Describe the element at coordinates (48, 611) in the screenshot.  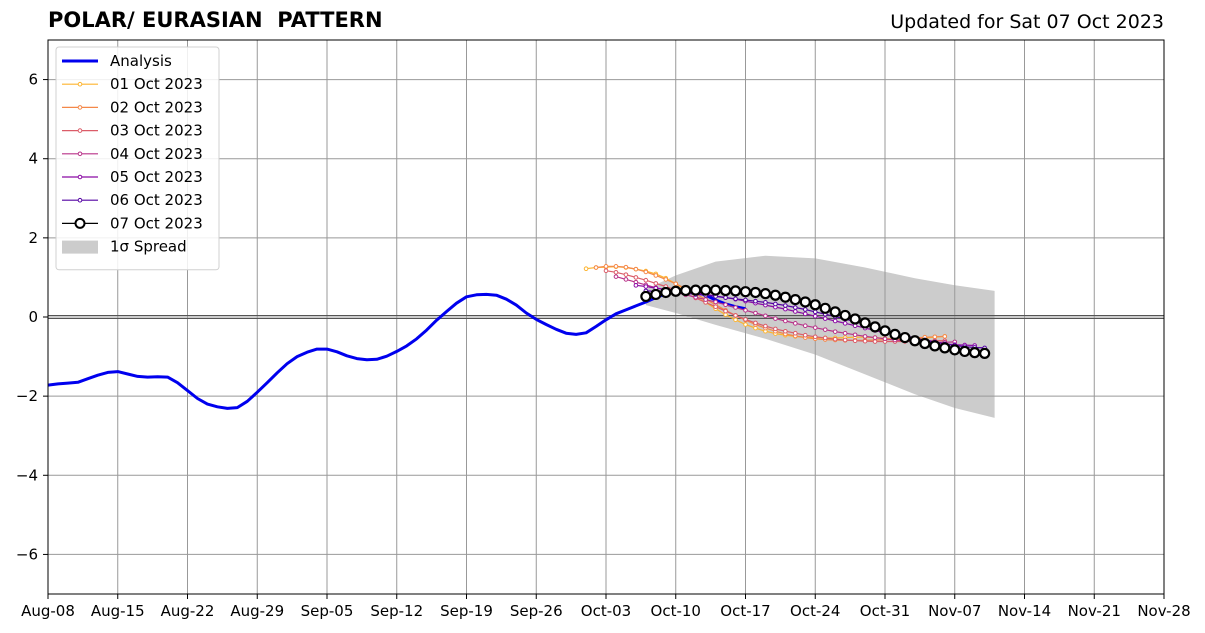
I see `x-tick-label: Aug-08` at that location.